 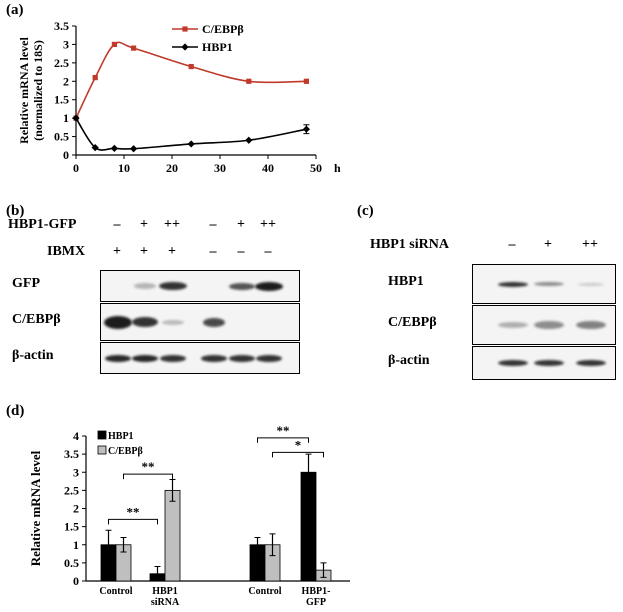 I want to click on x-unit-label: h, so click(x=337, y=168).